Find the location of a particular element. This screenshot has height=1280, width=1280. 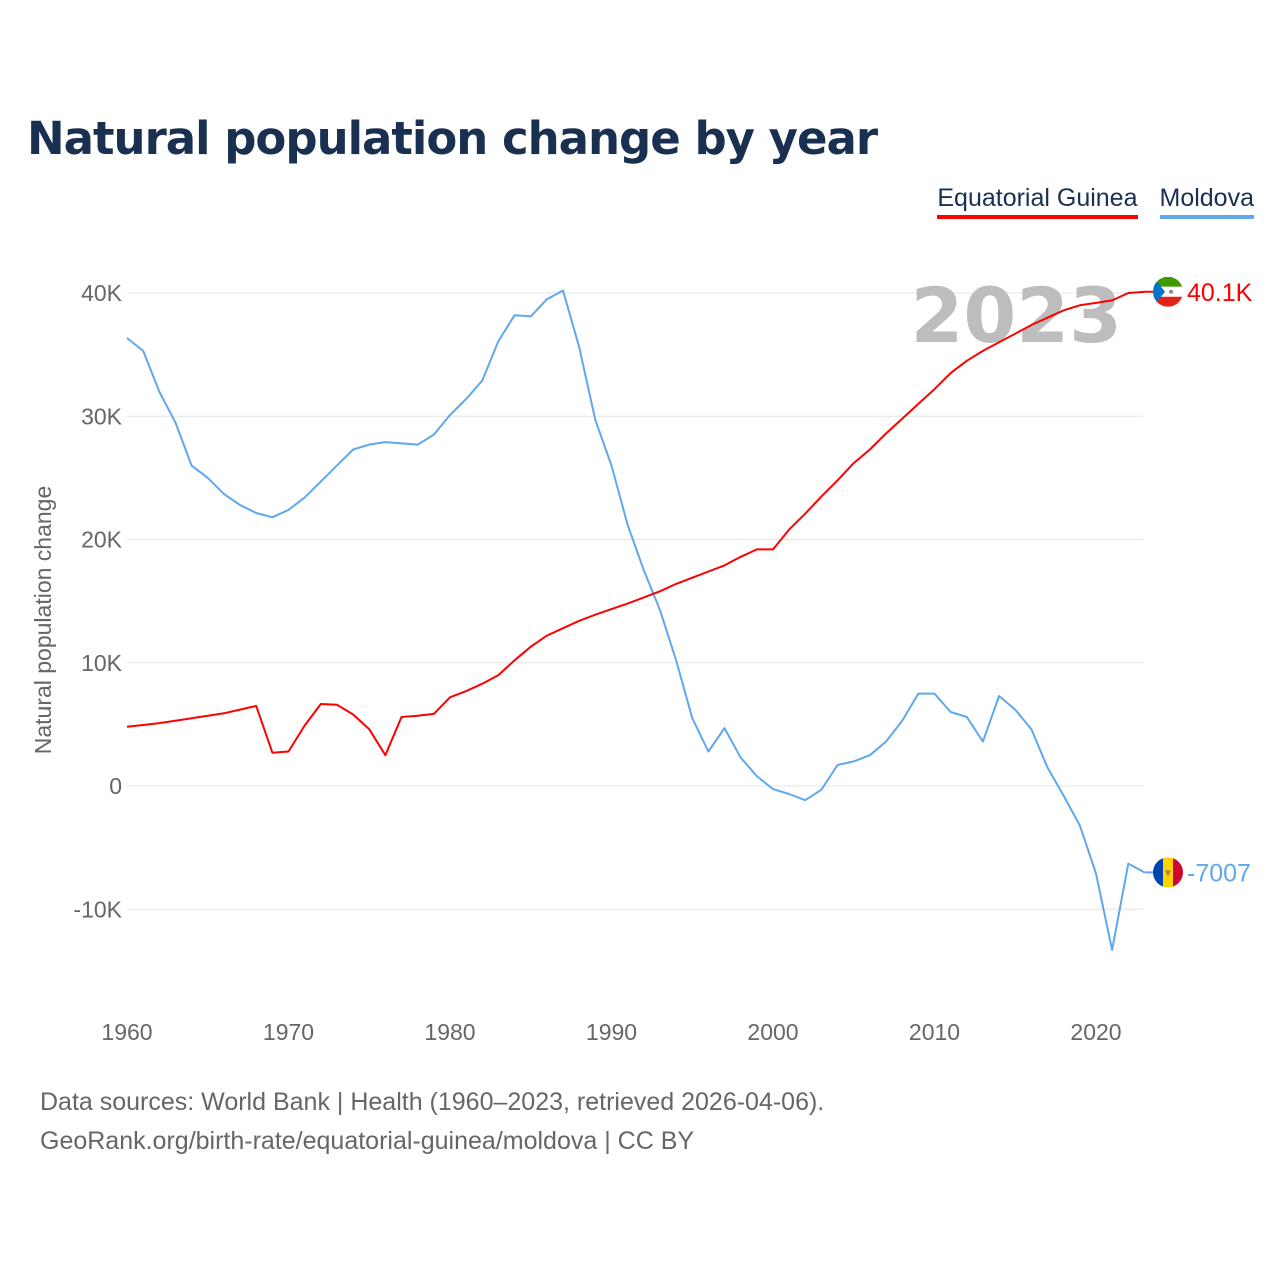

y-tick-label: 10K is located at coordinates (102, 663).